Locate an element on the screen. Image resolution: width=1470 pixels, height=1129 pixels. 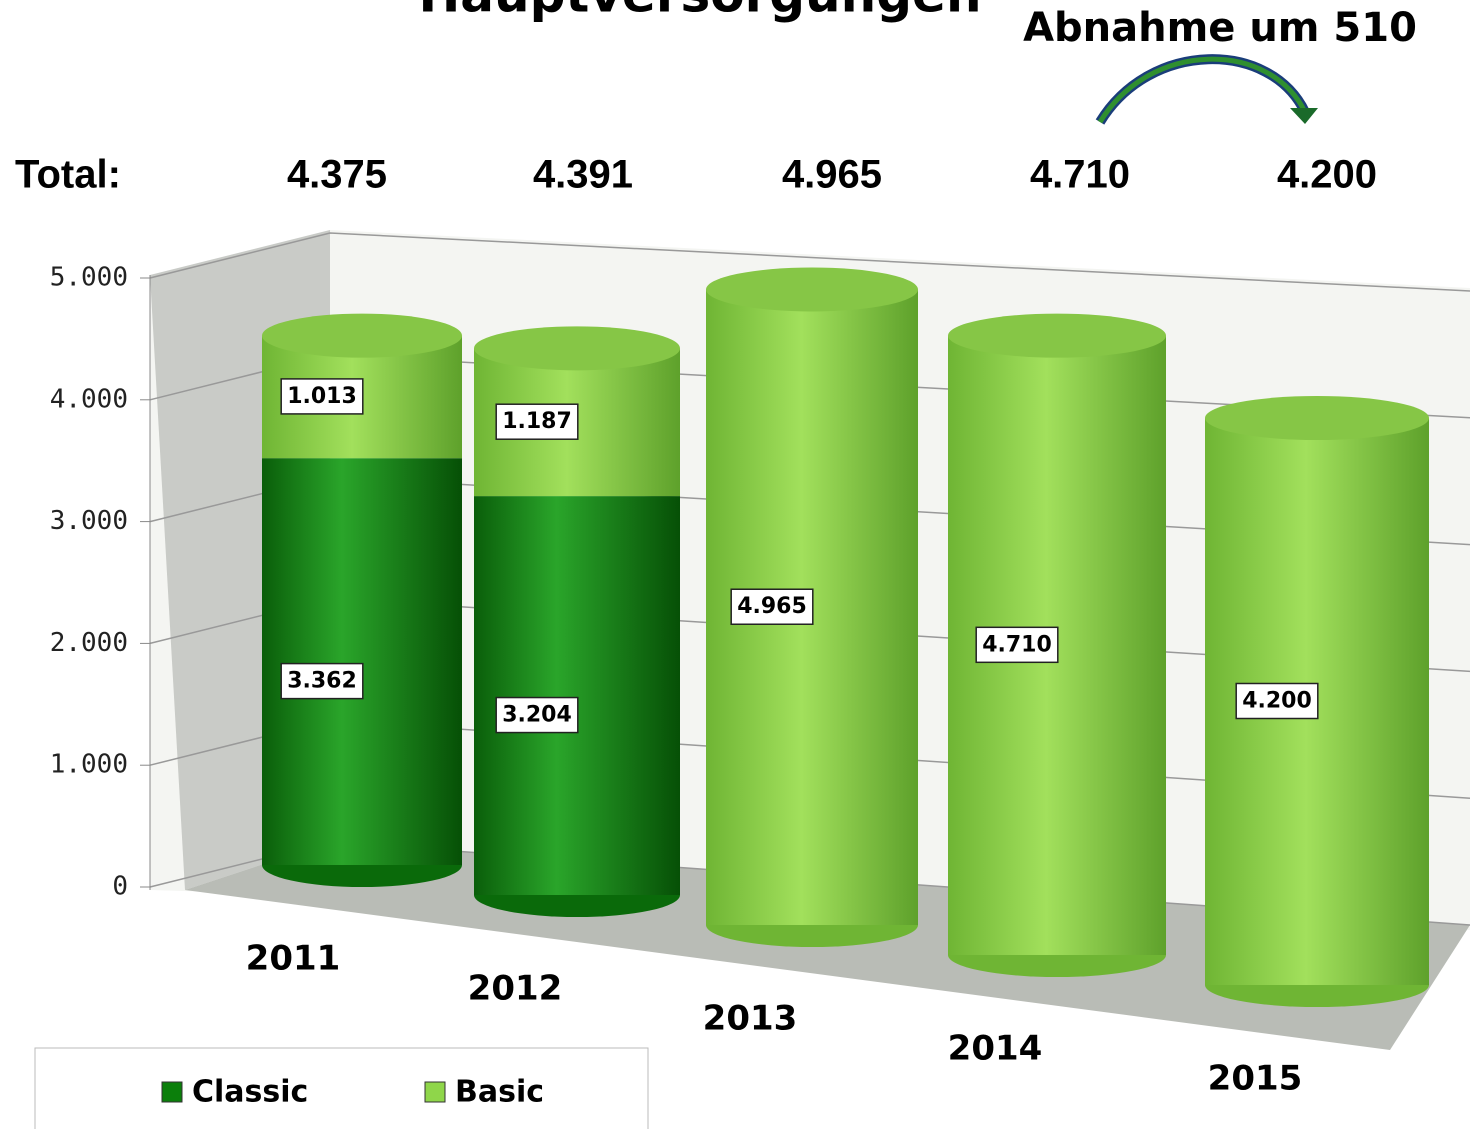
value-label: 3.362 is located at coordinates (322, 681).